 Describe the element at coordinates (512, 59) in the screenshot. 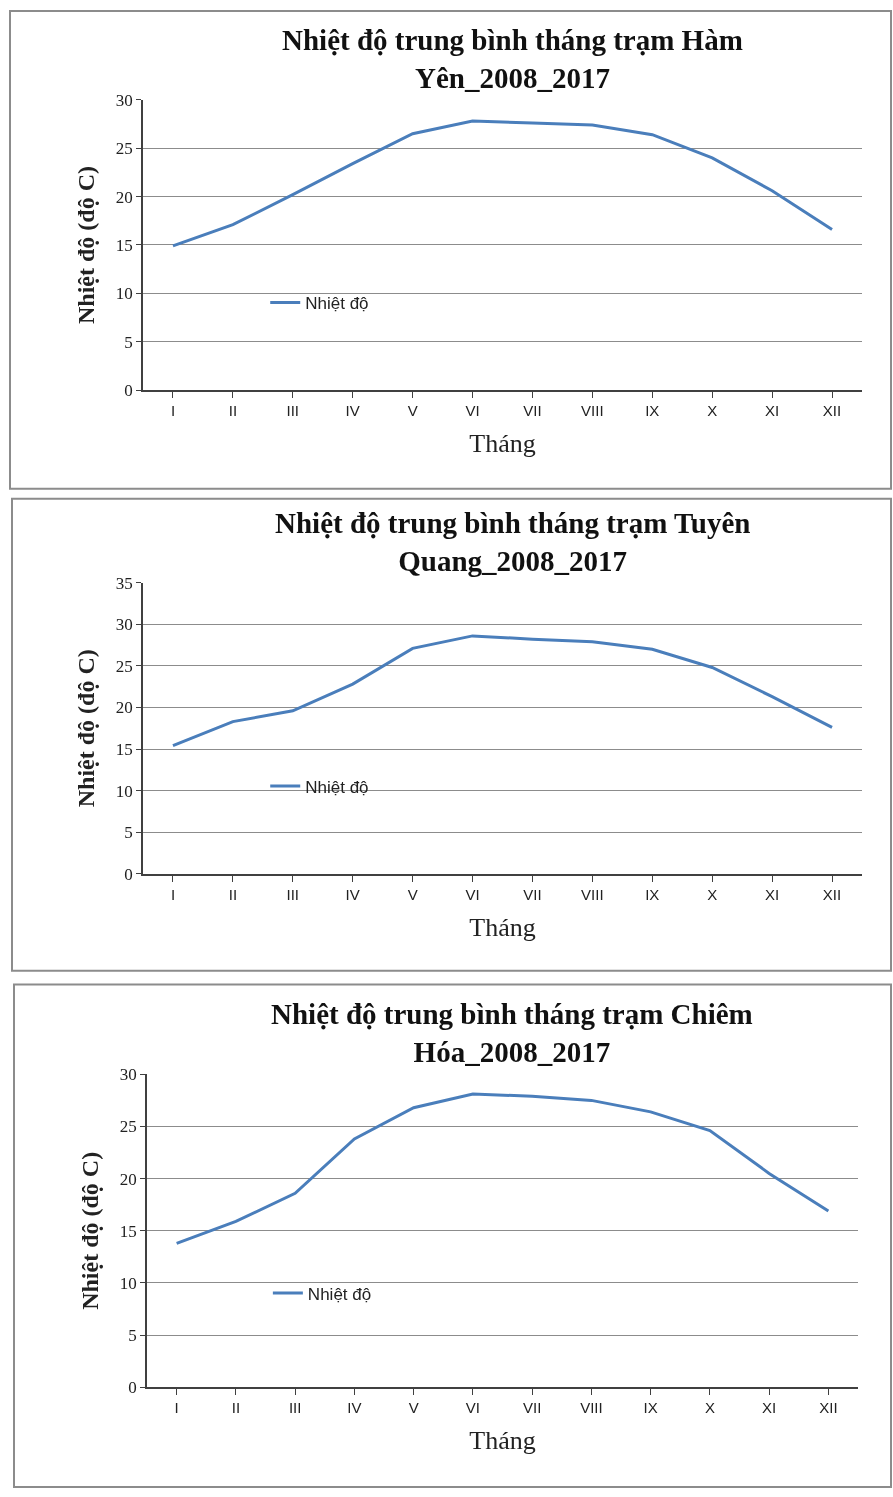

I see `chart-title: Nhiệt độ trung bình tháng trạm Hàm Yên_2008_2017` at that location.